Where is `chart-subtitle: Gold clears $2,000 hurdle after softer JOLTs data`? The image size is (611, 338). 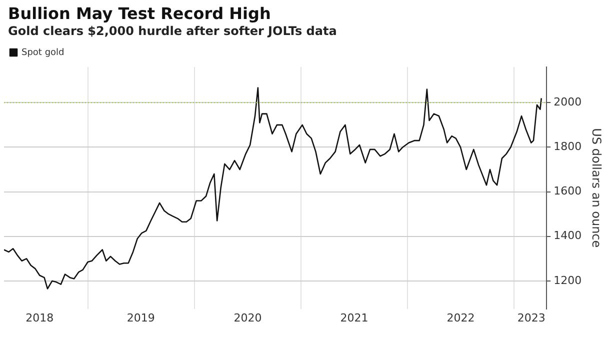 chart-subtitle: Gold clears $2,000 hurdle after softer JOLTs data is located at coordinates (172, 30).